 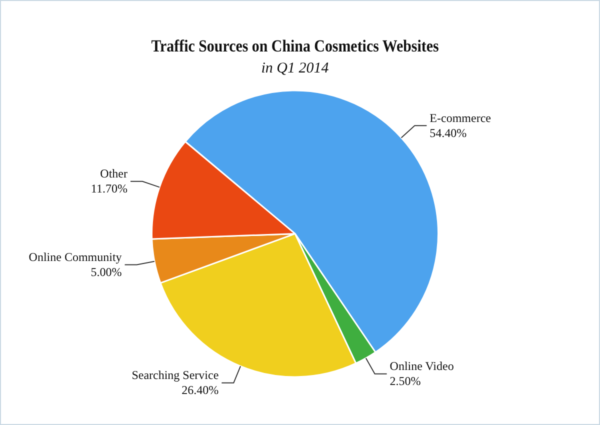 What do you see at coordinates (114, 173) in the screenshot?
I see `slice-label: Other` at bounding box center [114, 173].